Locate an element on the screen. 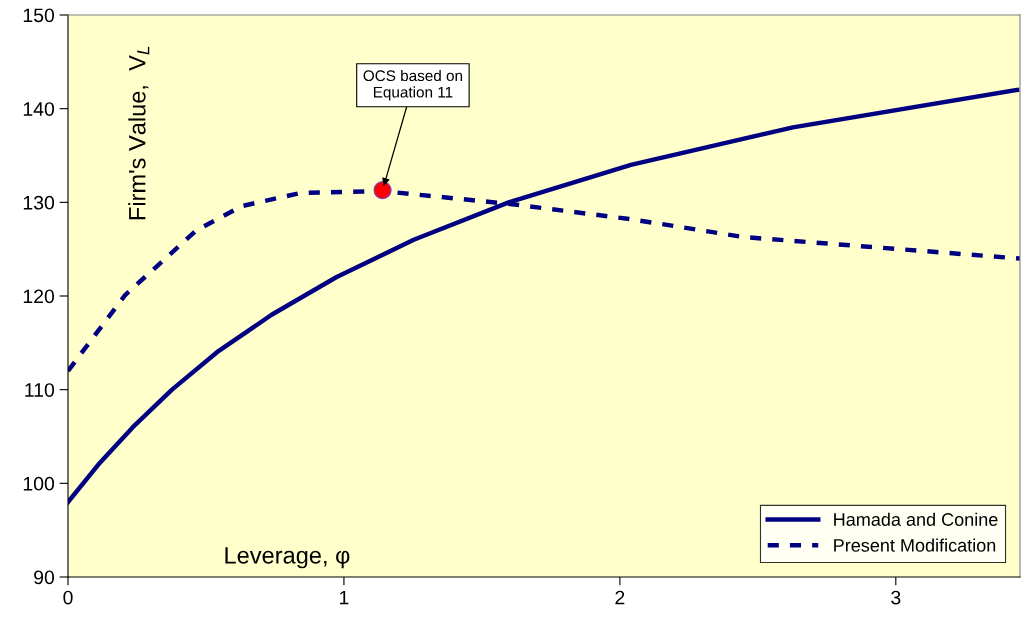 This screenshot has width=1021, height=624. x-tick-label: 3 is located at coordinates (896, 597).